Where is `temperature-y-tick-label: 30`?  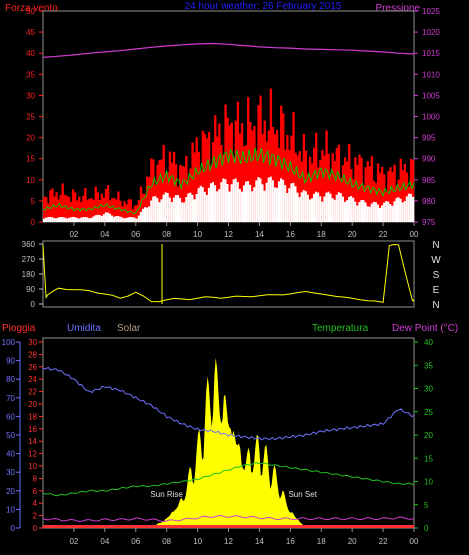 temperature-y-tick-label: 30 is located at coordinates (428, 389).